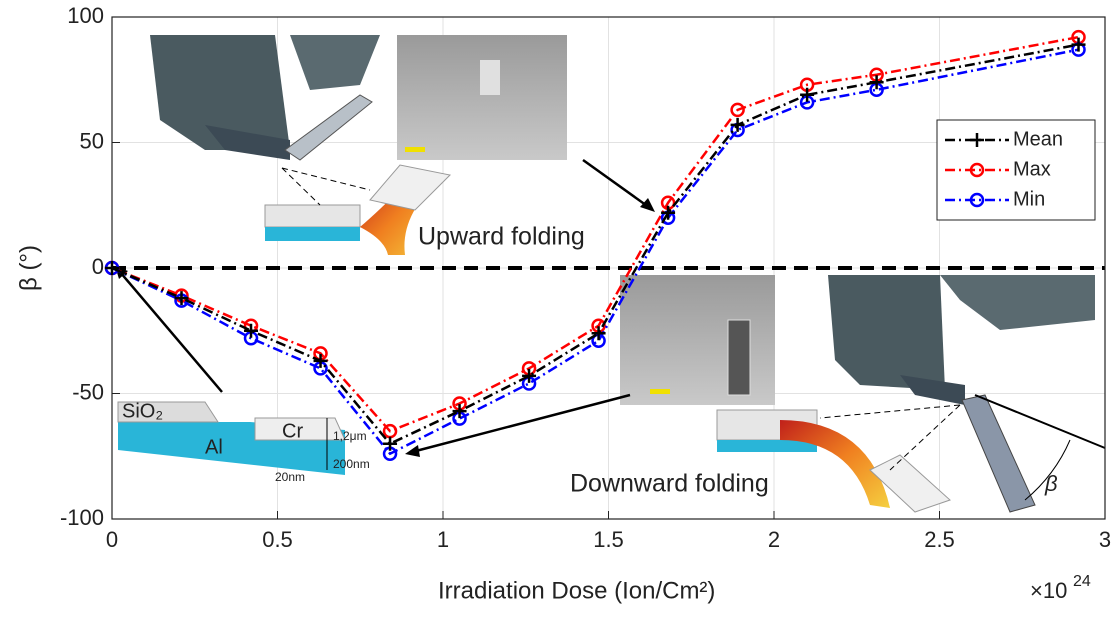  What do you see at coordinates (669, 484) in the screenshot?
I see `annotation: Downward folding` at bounding box center [669, 484].